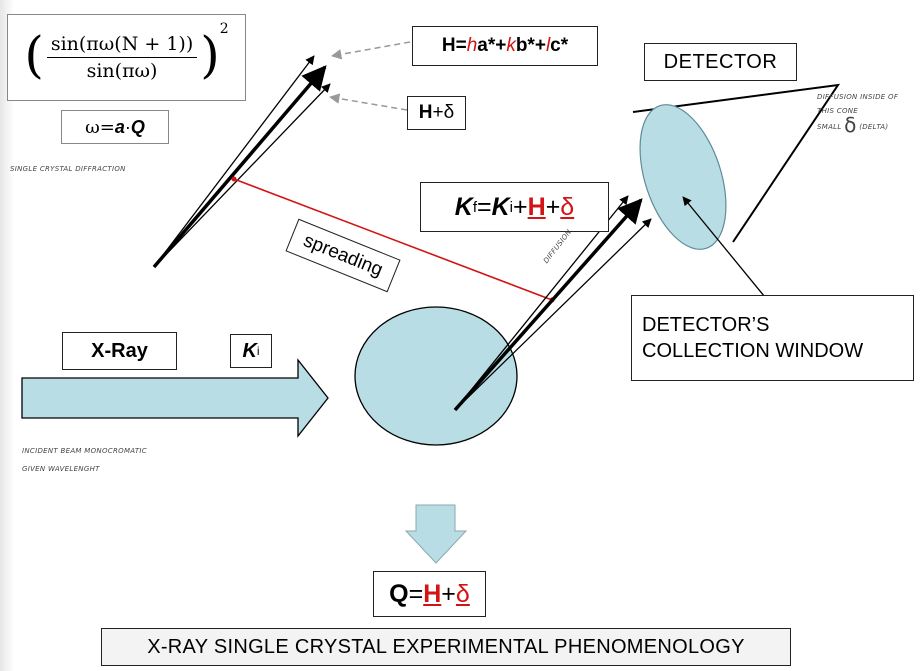  I want to click on kf-sub-f: f, so click(474, 207).